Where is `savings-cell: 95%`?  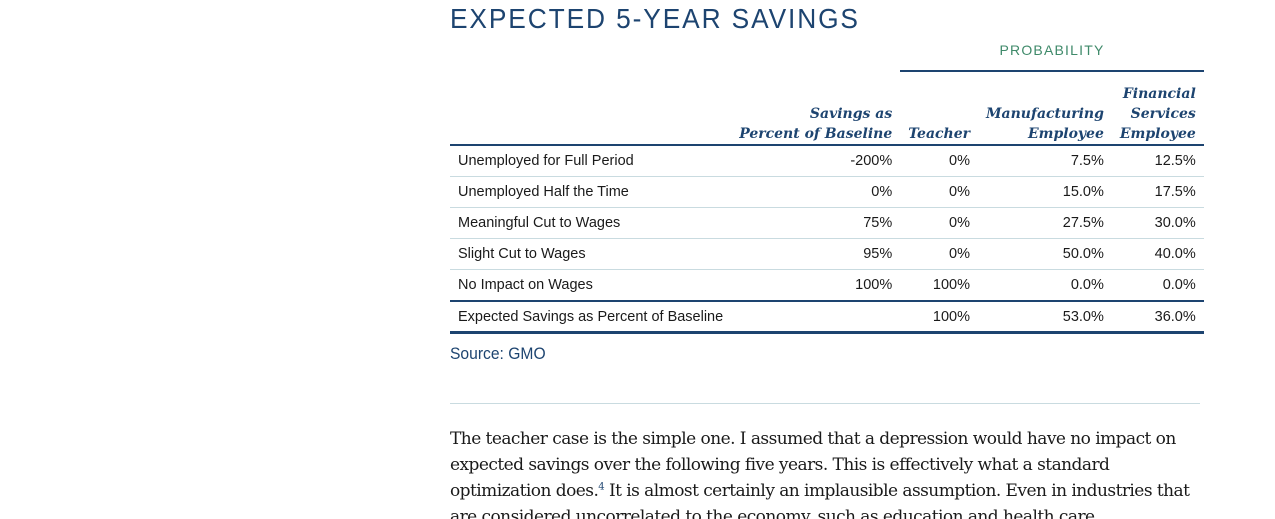
savings-cell: 95% is located at coordinates (816, 254).